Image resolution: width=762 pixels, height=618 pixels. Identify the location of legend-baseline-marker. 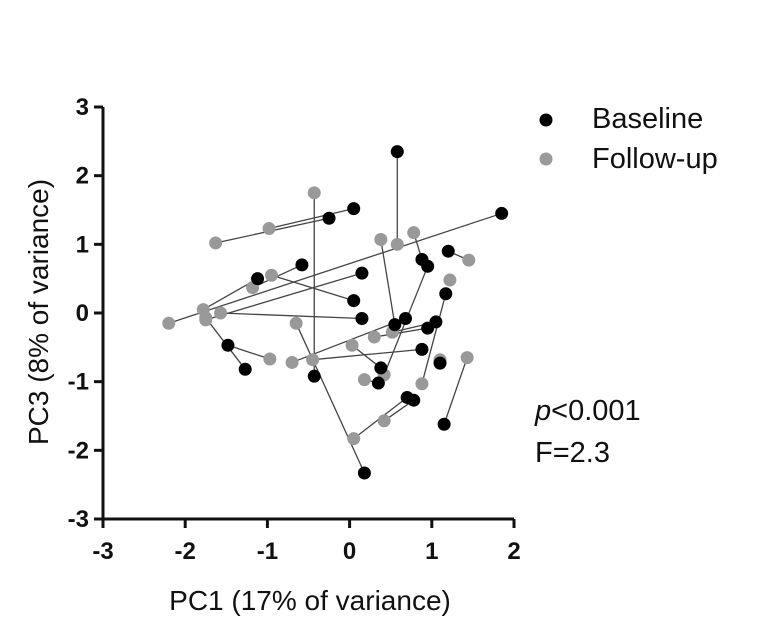
(546, 120).